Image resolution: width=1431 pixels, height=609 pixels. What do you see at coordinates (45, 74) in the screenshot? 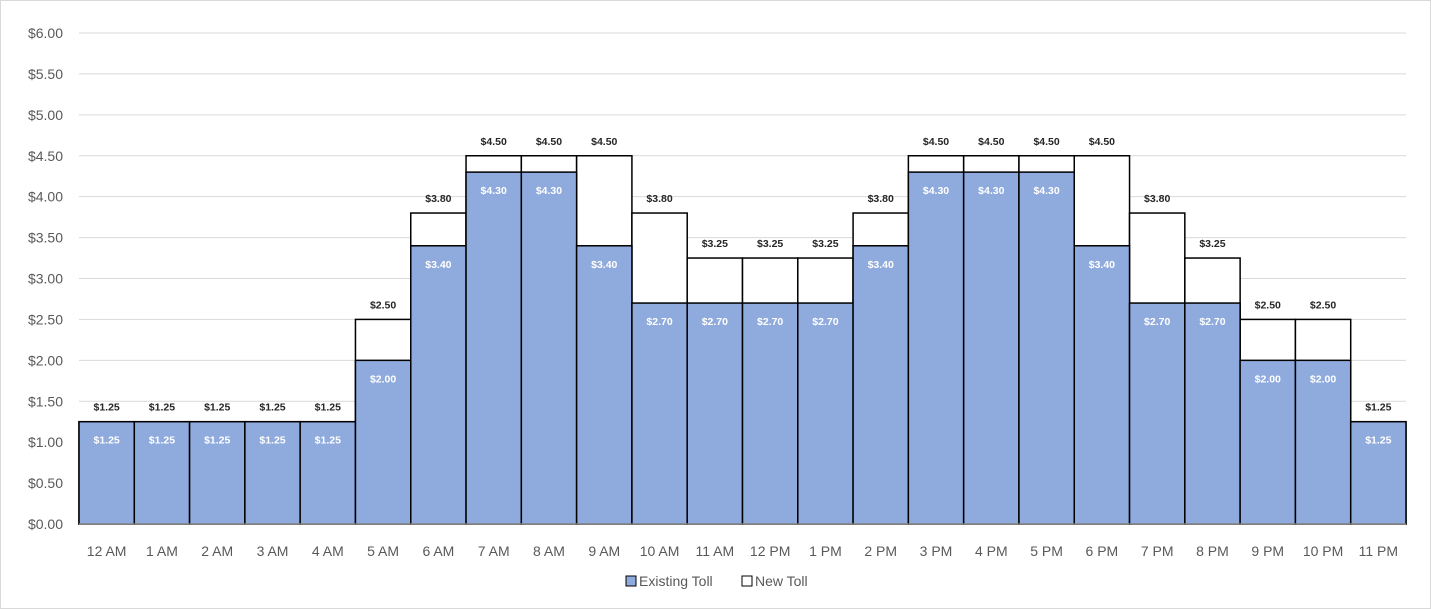
I see `y-tick-label: $5.50` at bounding box center [45, 74].